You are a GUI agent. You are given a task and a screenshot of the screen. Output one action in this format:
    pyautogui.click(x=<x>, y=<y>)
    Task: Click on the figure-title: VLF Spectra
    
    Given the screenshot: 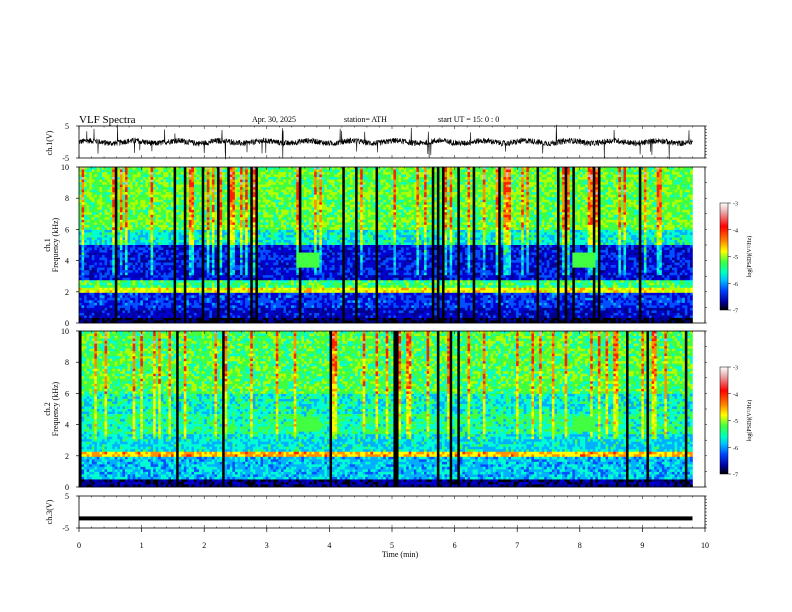 What is the action you would take?
    pyautogui.click(x=107, y=120)
    